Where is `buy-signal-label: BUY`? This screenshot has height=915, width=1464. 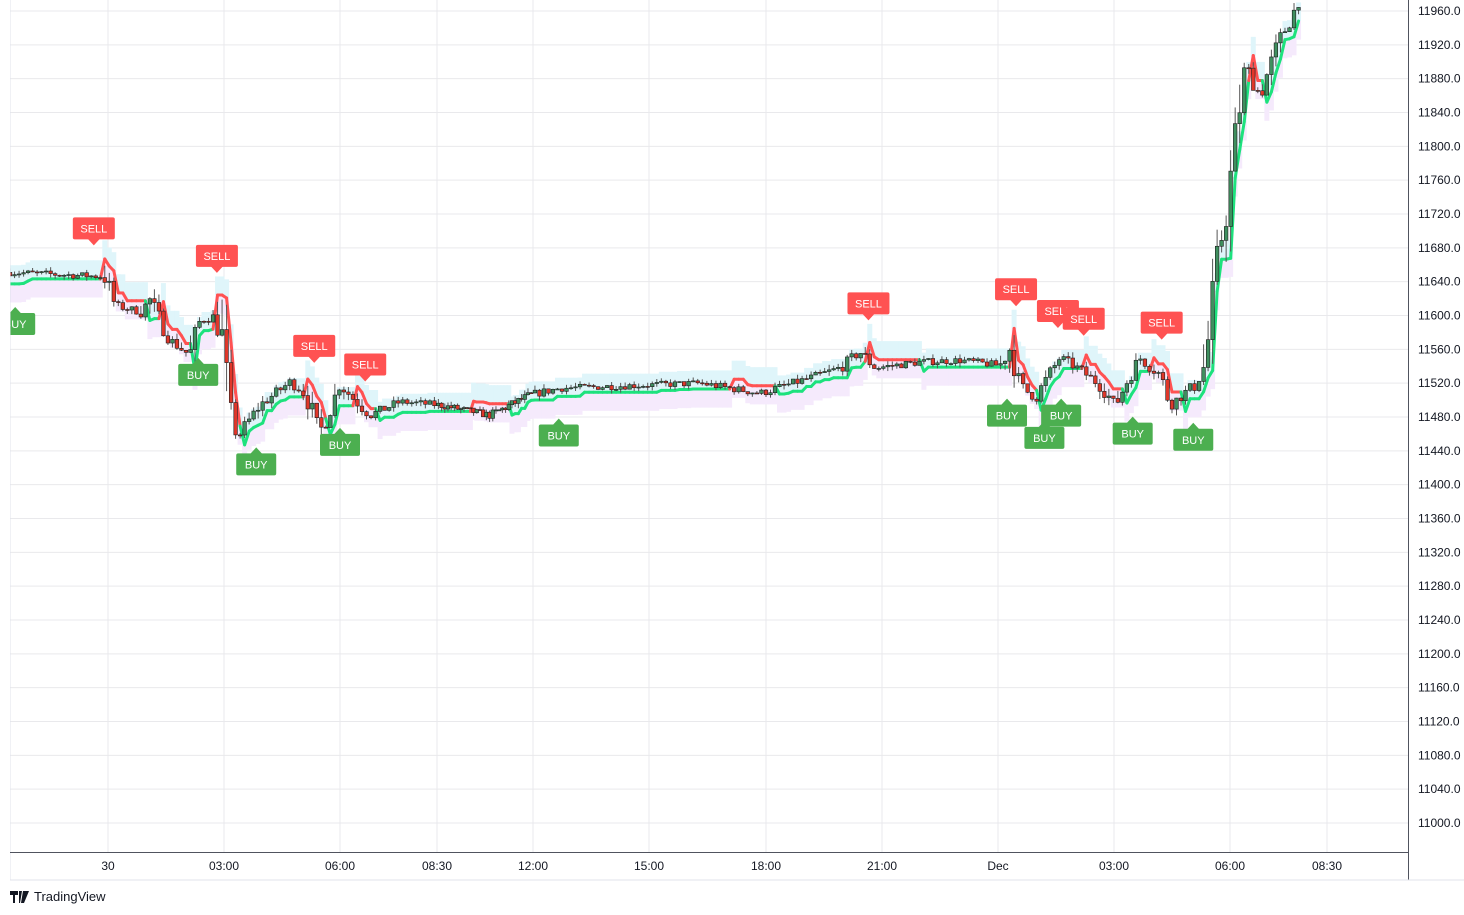
buy-signal-label: BUY is located at coordinates (1193, 436).